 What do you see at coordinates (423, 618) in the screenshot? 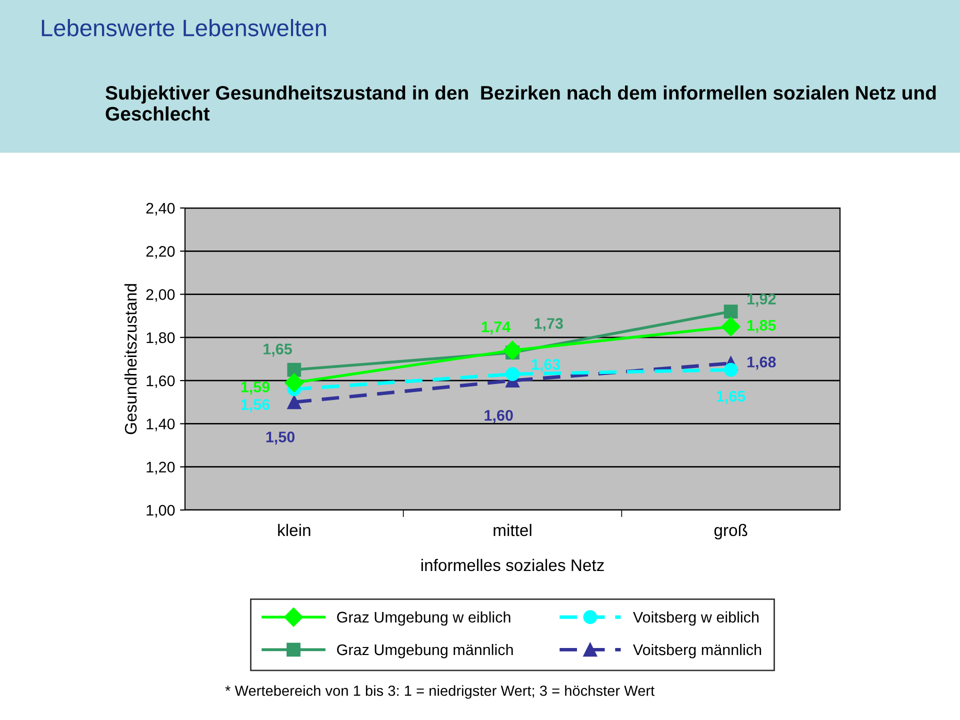
I see `legend-label: Graz Umgebung w eiblich` at bounding box center [423, 618].